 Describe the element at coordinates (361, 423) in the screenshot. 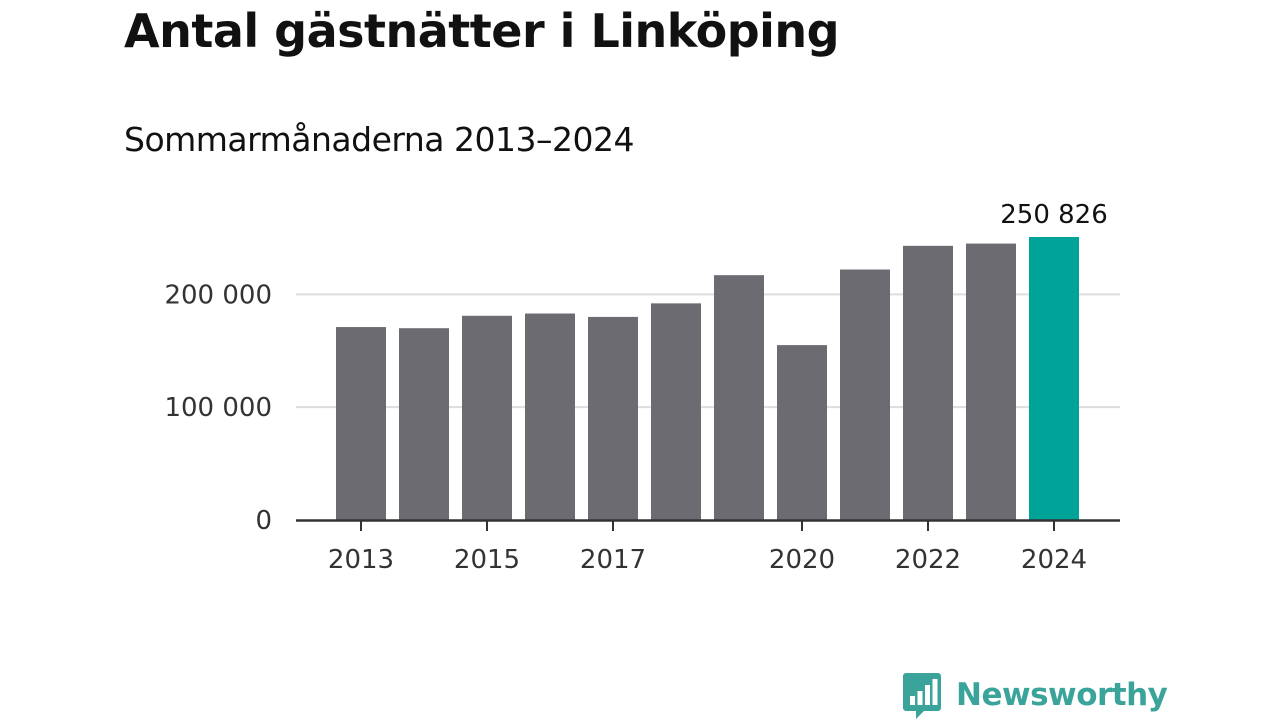

I see `bar-2013` at that location.